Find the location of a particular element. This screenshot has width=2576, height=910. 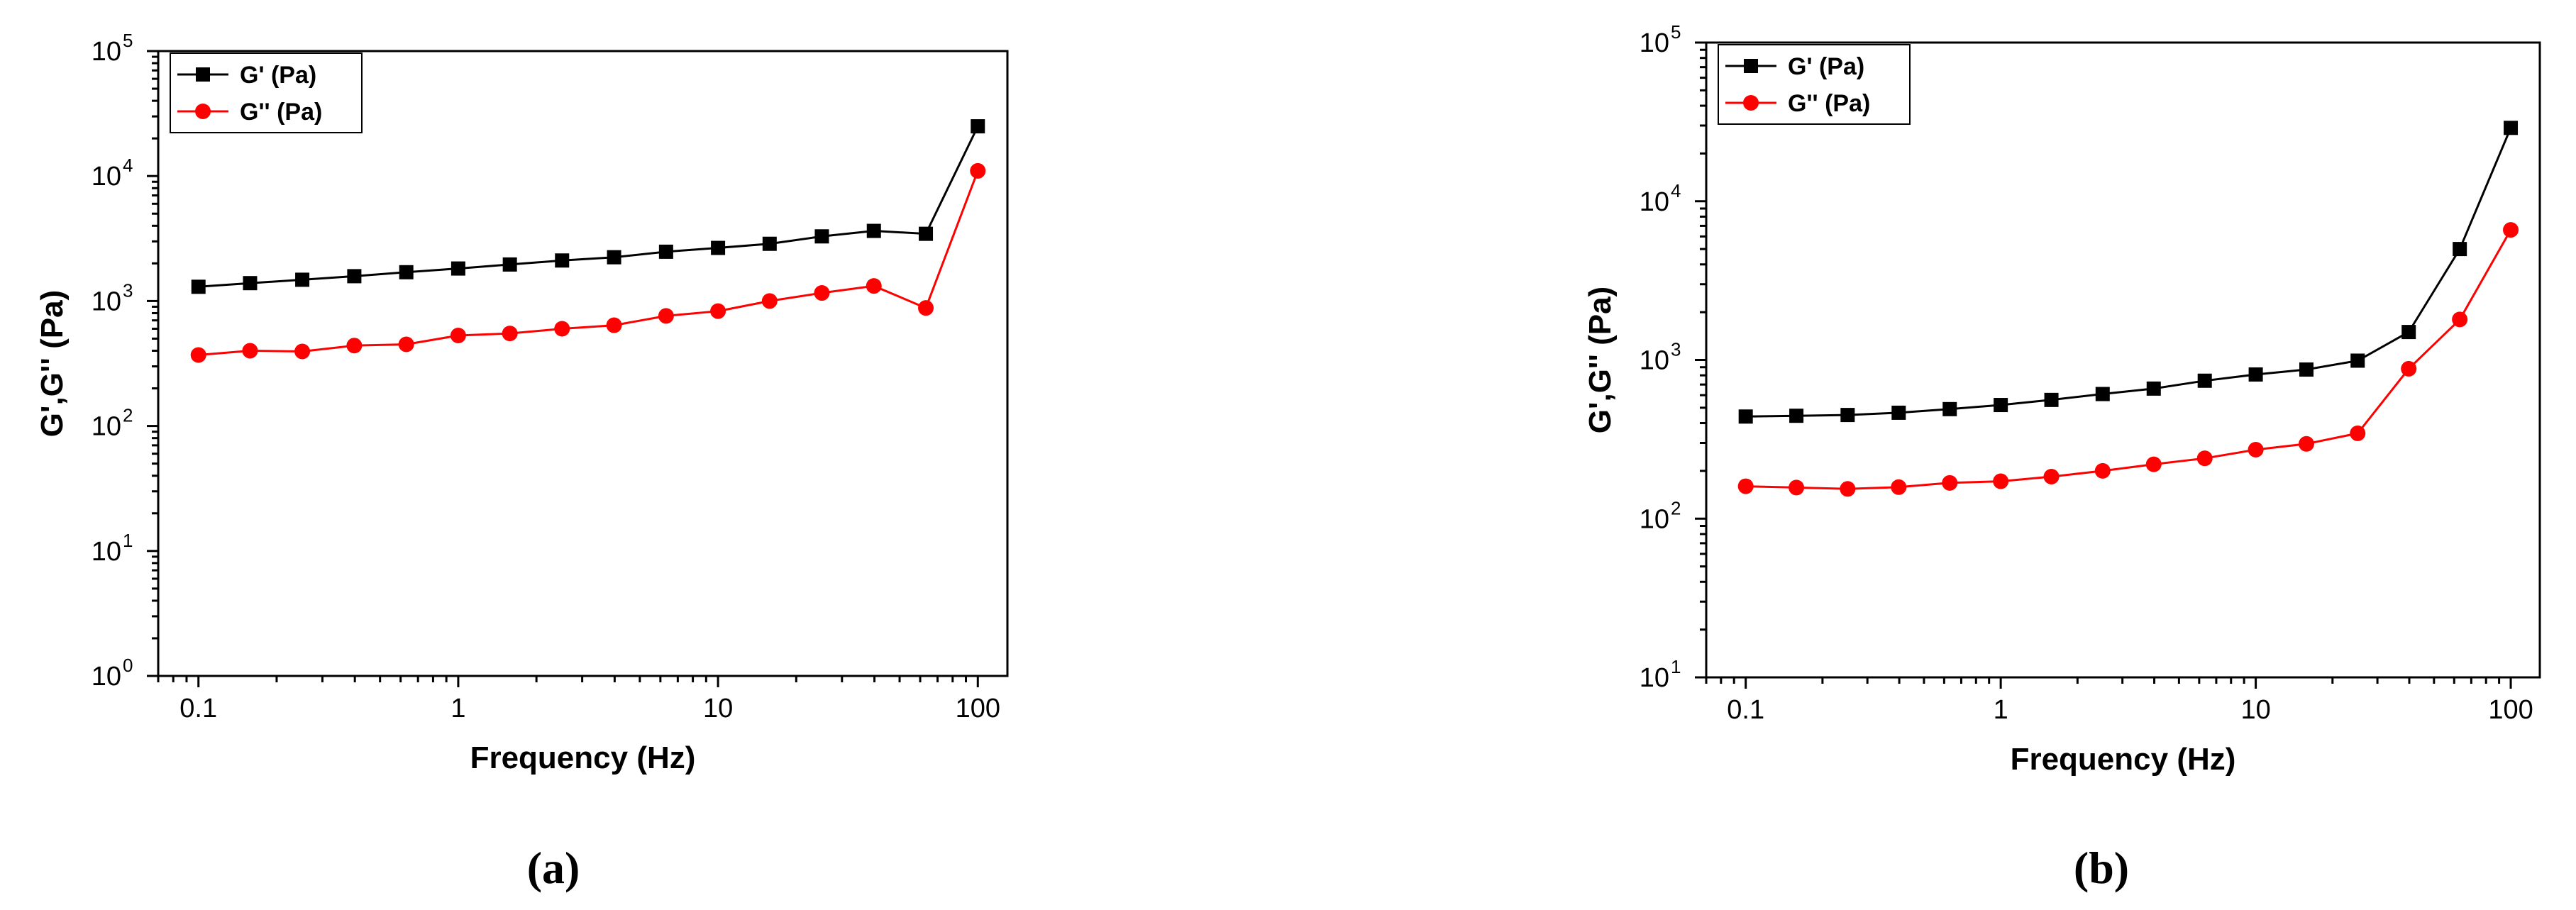

legend: G' (Pa) G'' (Pa) is located at coordinates (266, 93).